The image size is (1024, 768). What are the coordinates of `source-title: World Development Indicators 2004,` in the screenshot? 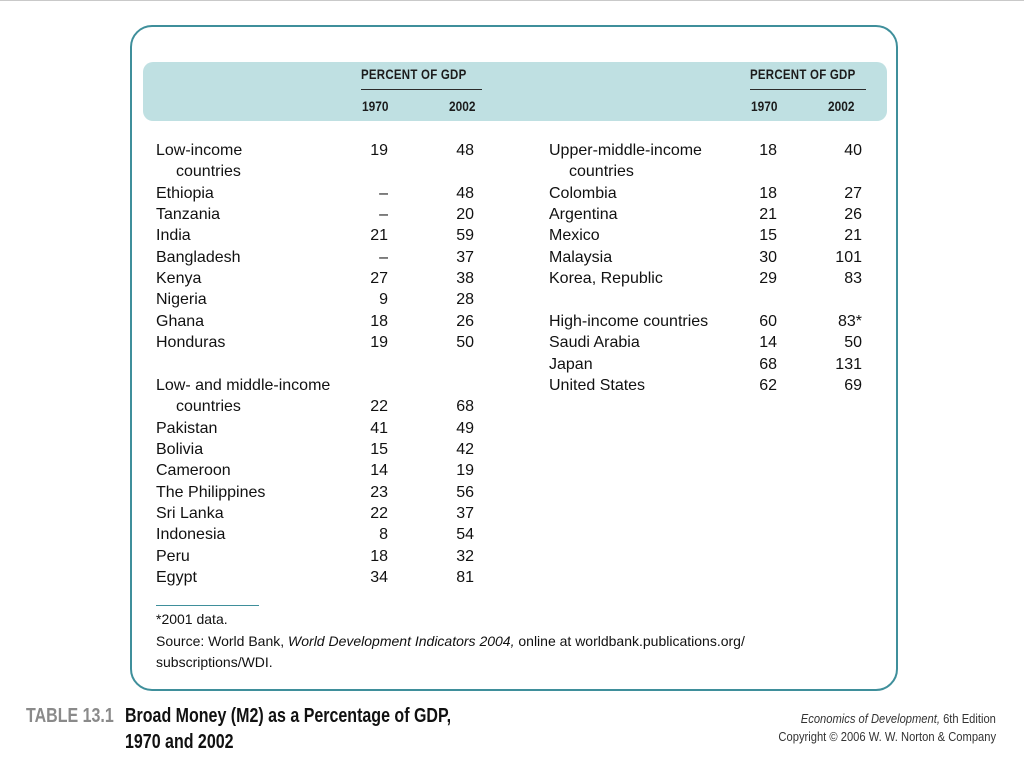 It's located at (401, 641).